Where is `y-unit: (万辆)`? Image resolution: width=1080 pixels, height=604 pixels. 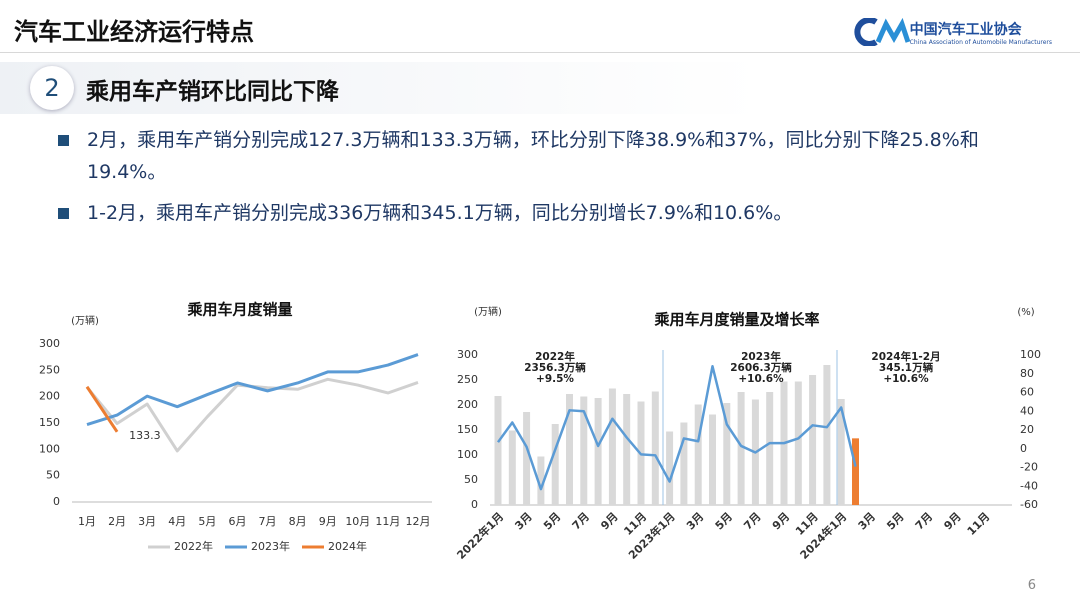
y-unit: (万辆) is located at coordinates (85, 320).